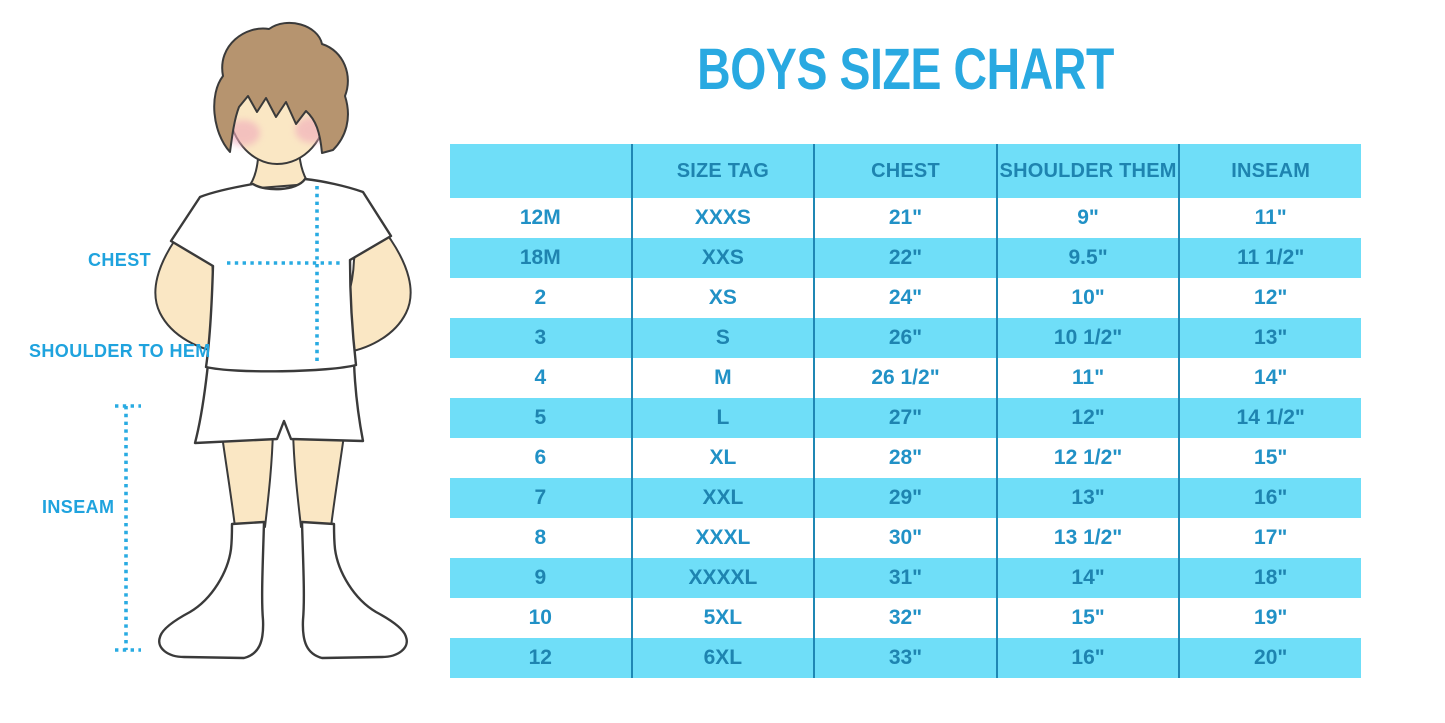 This screenshot has height=723, width=1445. What do you see at coordinates (722, 338) in the screenshot?
I see `size-table-cell: S` at bounding box center [722, 338].